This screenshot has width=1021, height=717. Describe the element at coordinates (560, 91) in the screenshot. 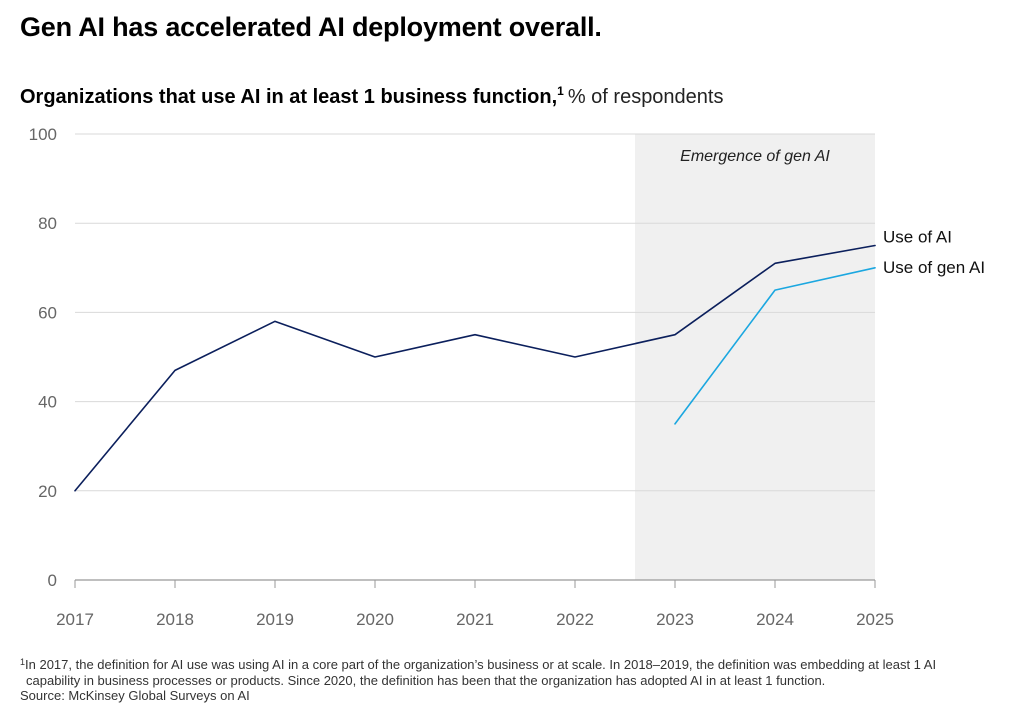

I see `subtitle-footnote-mark: 1` at that location.